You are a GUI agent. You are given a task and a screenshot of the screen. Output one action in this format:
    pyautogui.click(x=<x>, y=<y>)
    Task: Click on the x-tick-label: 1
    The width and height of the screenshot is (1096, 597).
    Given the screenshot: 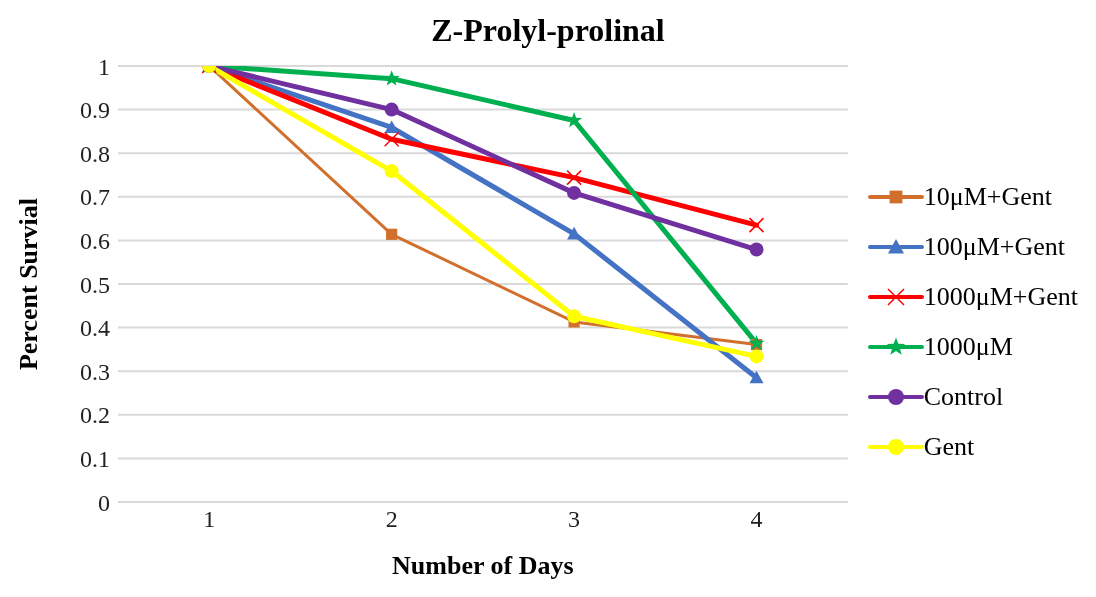 What is the action you would take?
    pyautogui.click(x=209, y=519)
    